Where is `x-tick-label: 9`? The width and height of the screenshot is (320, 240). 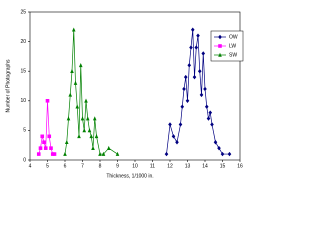 x-tick-label: 9 is located at coordinates (117, 166).